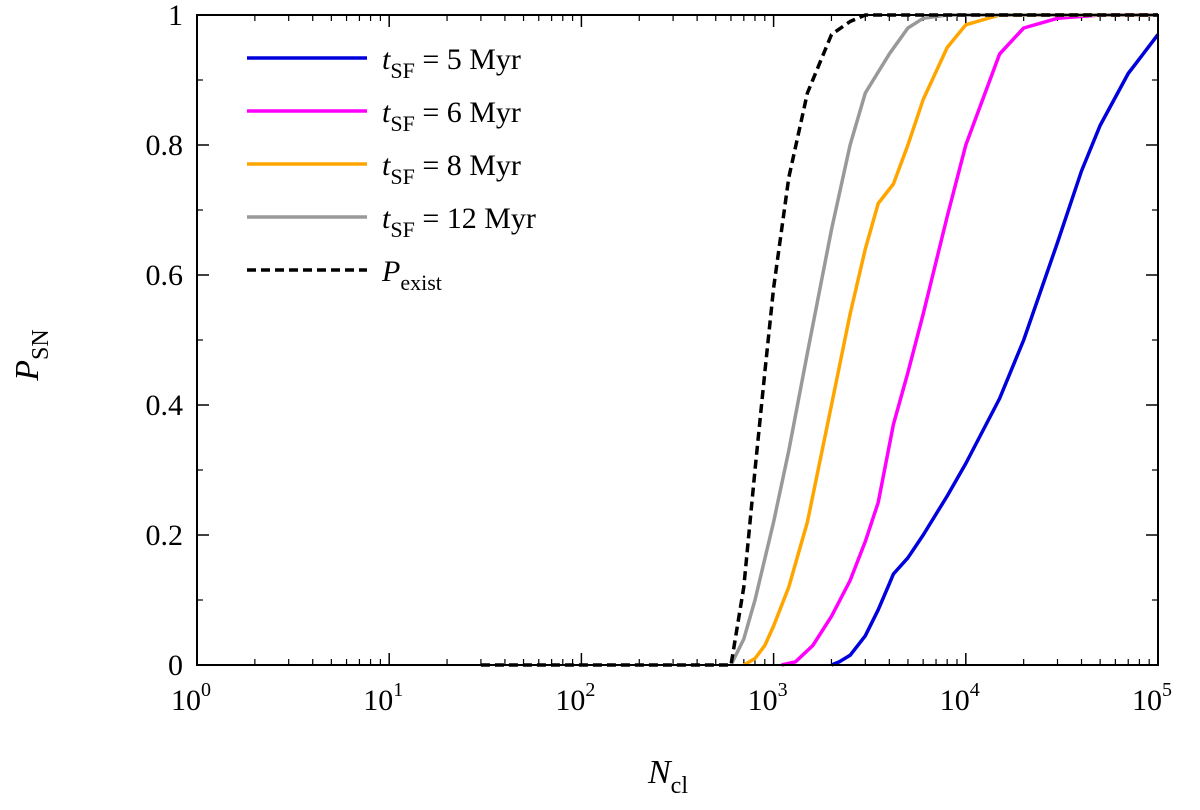 The height and width of the screenshot is (810, 1200). Describe the element at coordinates (411, 275) in the screenshot. I see `legend-label-4: Pexist` at that location.